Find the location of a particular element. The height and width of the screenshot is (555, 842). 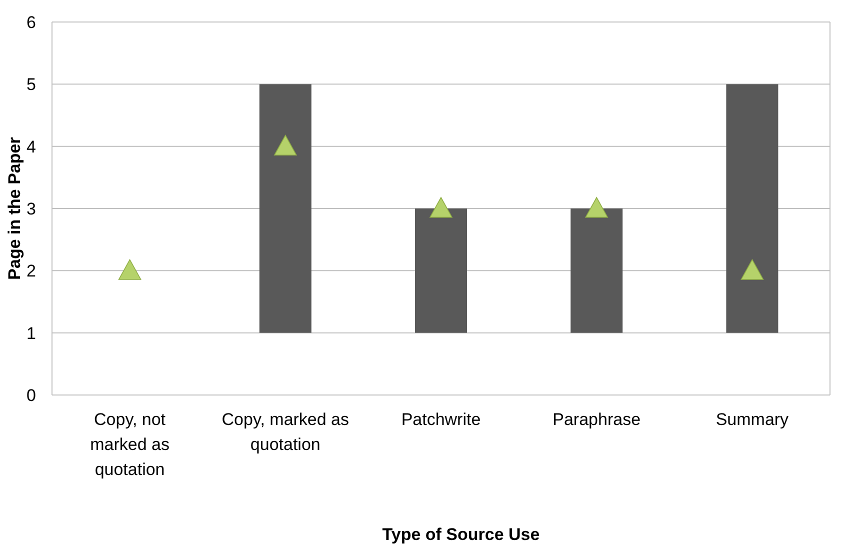

y-tick-label: 5 is located at coordinates (31, 84).